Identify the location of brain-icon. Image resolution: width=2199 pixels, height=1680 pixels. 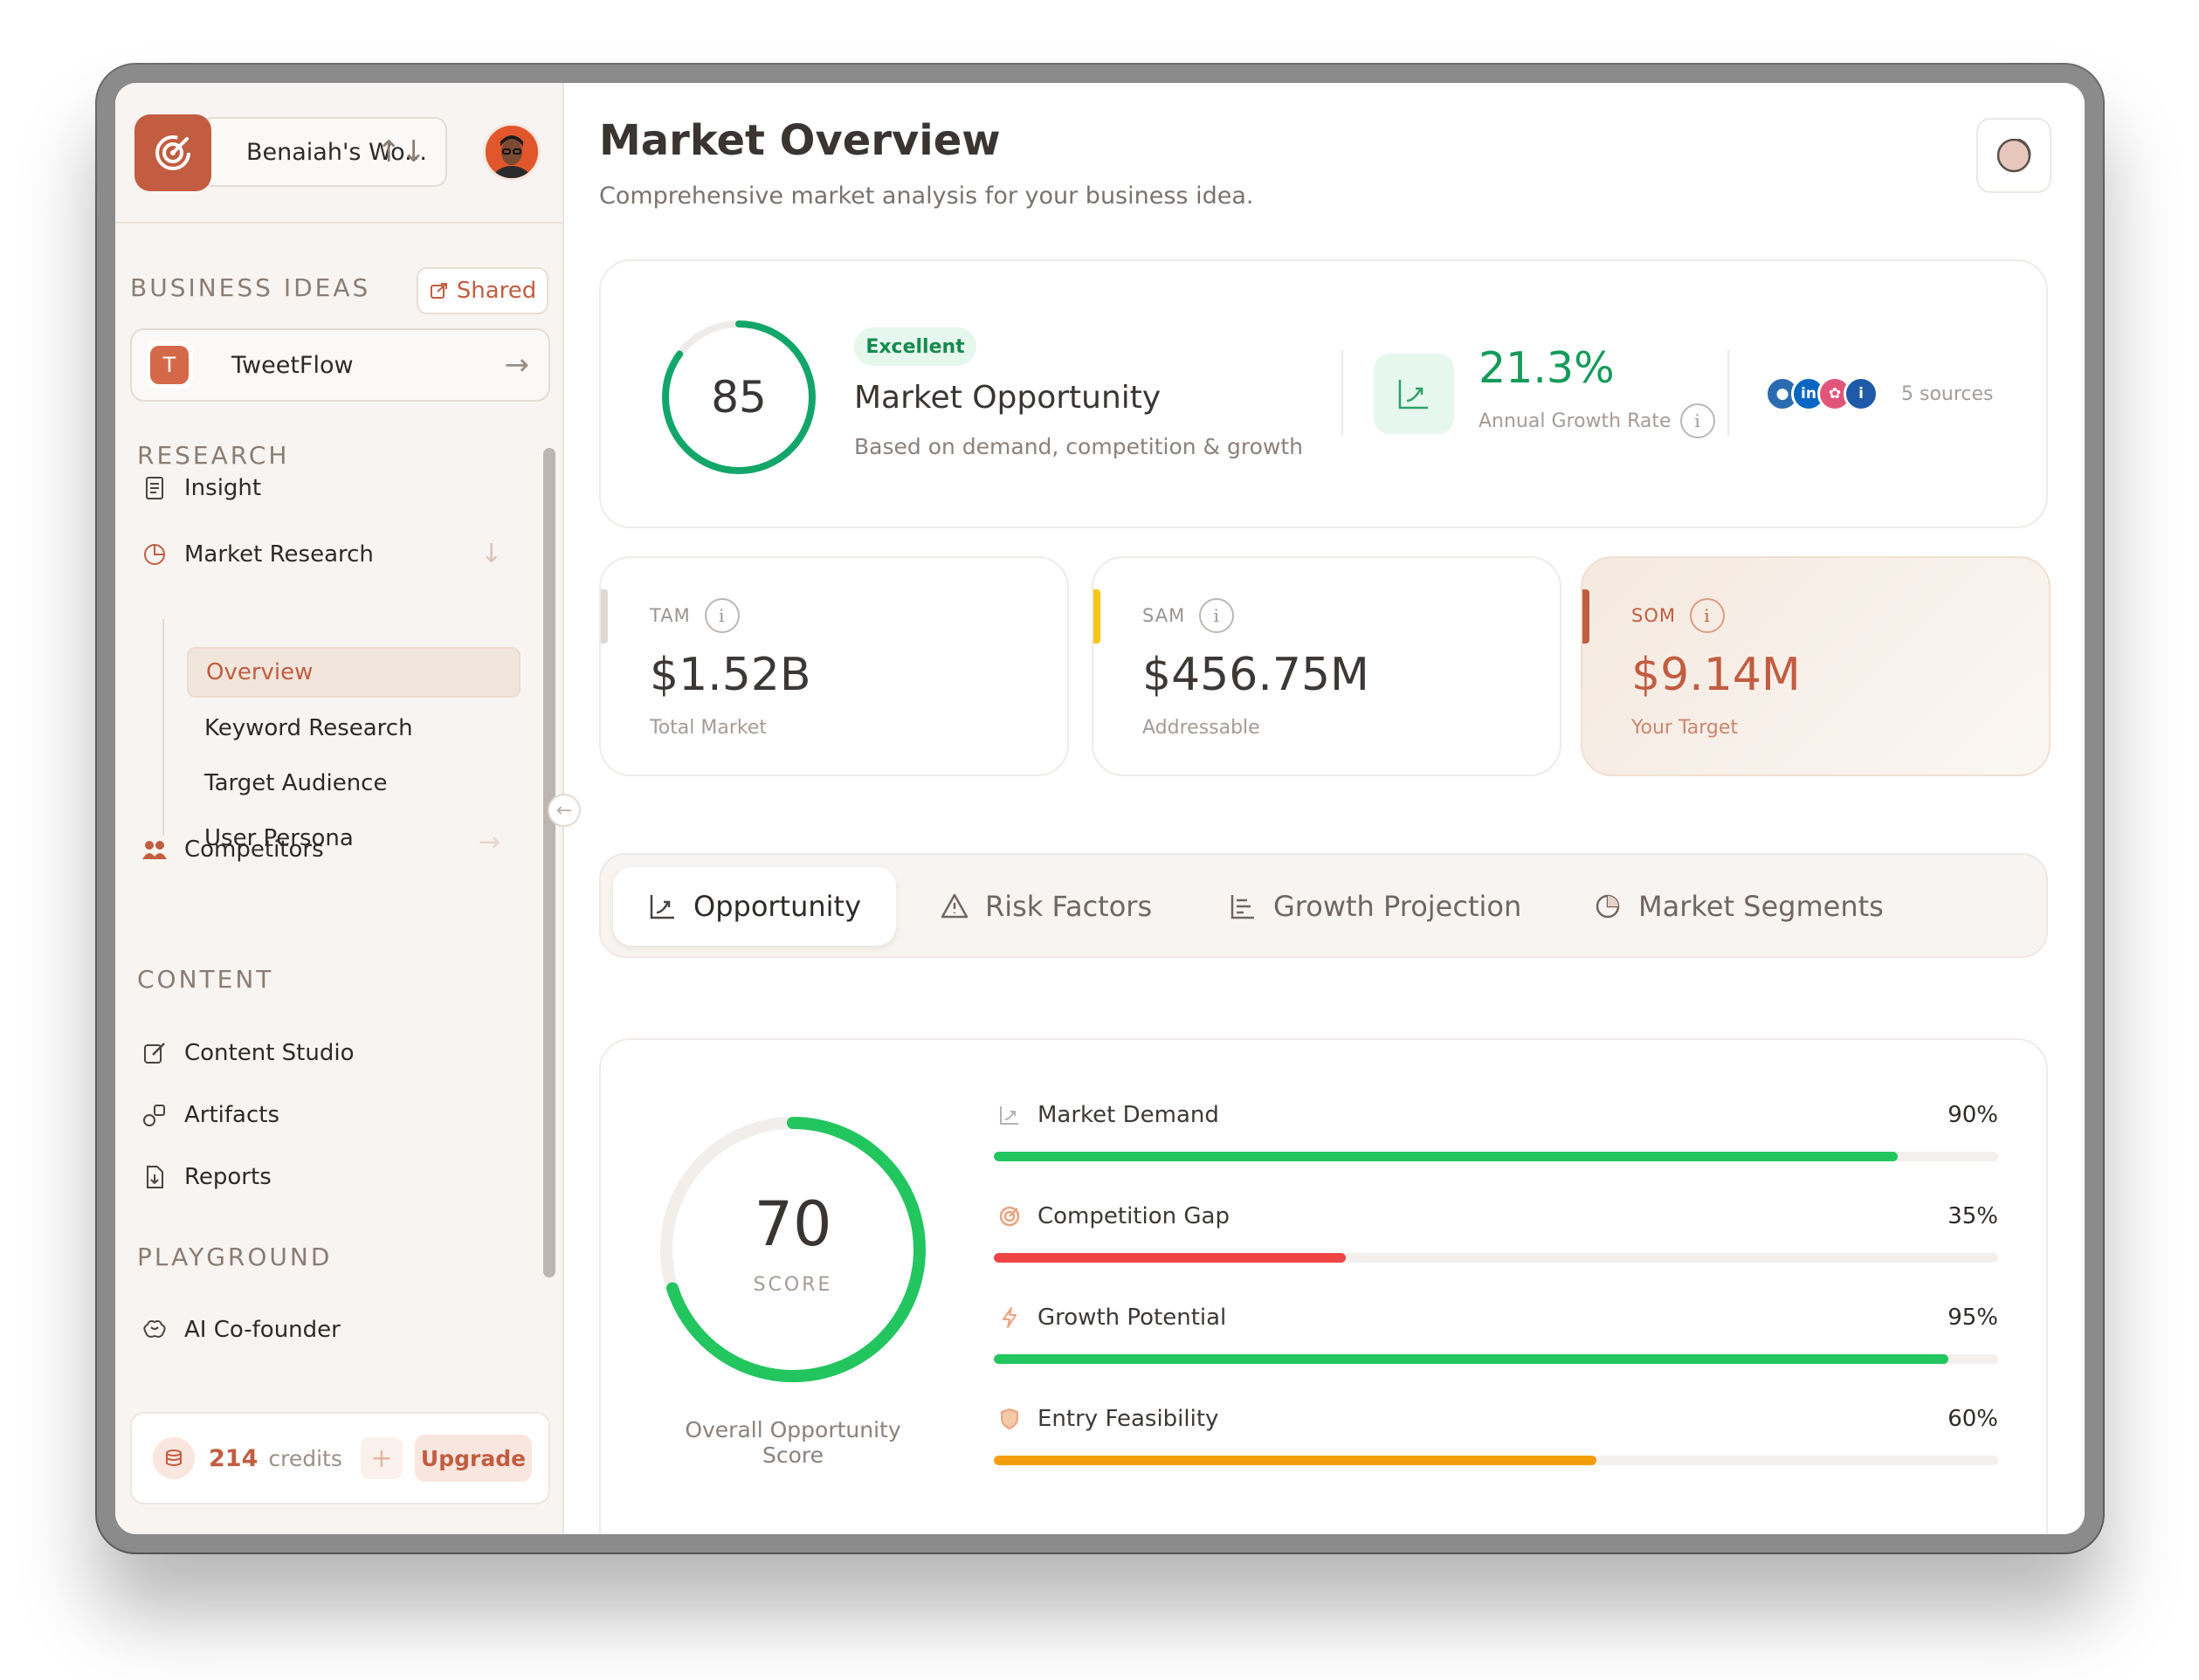
(154, 1329).